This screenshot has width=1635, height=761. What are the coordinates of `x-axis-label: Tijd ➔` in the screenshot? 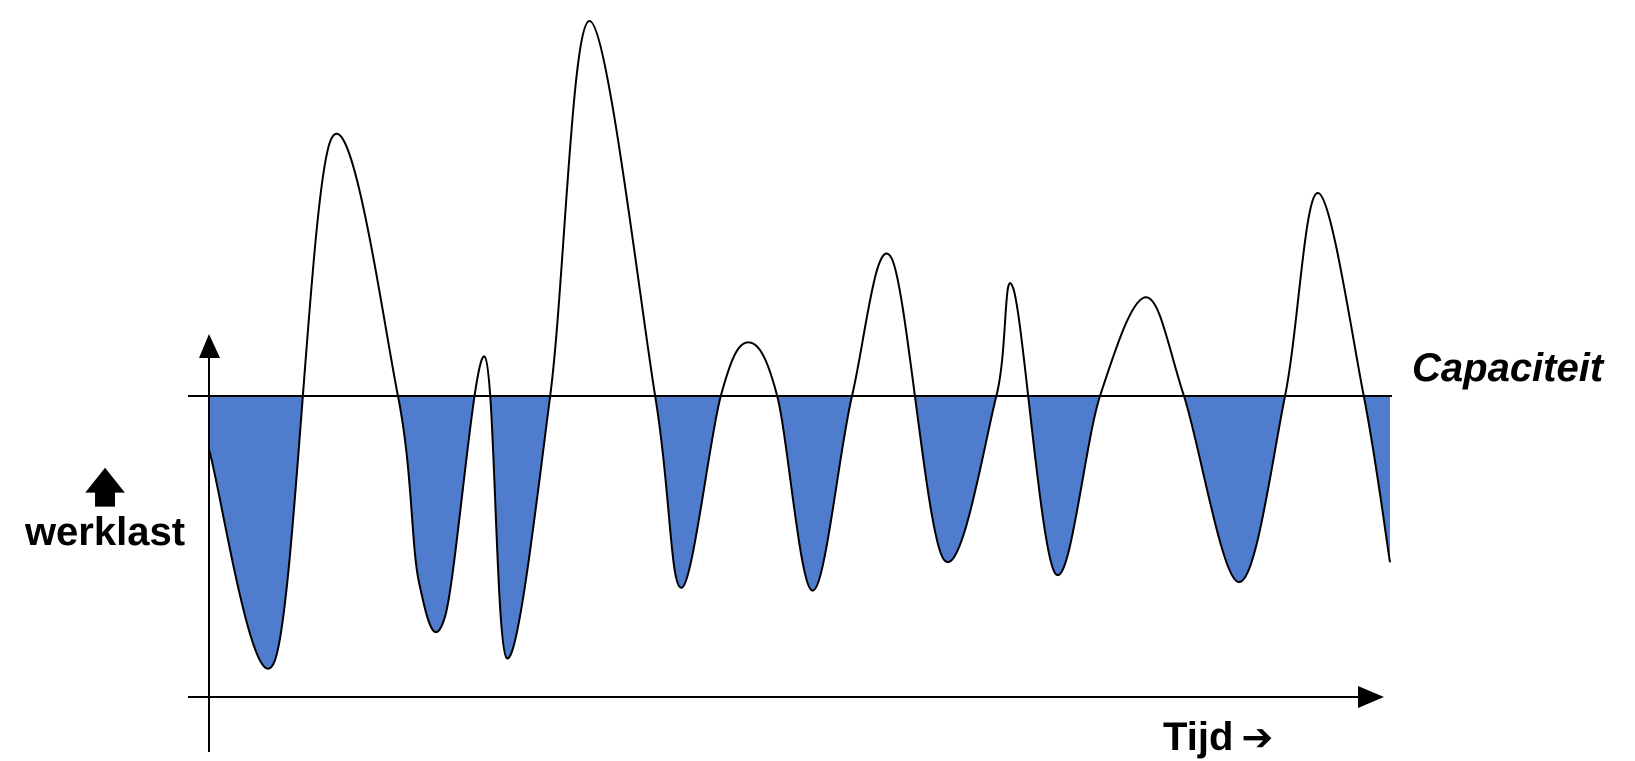 It's located at (1218, 737).